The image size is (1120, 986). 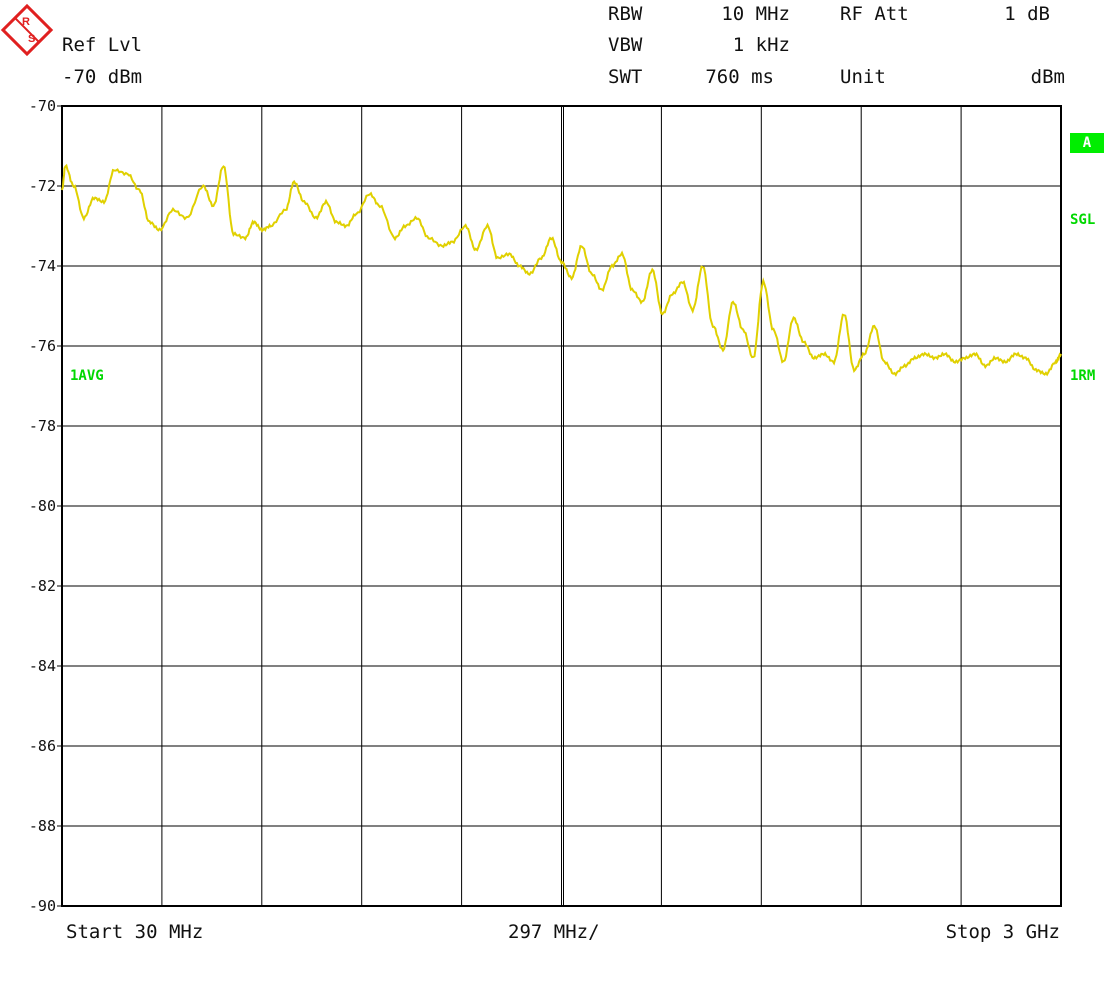 What do you see at coordinates (42, 426) in the screenshot?
I see `y-tick-label: -78` at bounding box center [42, 426].